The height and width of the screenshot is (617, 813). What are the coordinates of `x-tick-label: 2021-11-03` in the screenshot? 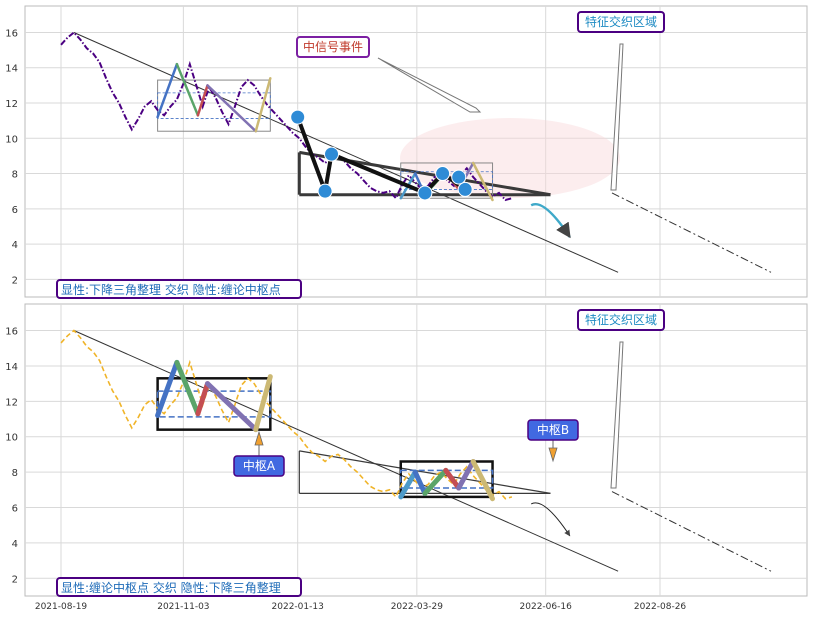 It's located at (183, 607).